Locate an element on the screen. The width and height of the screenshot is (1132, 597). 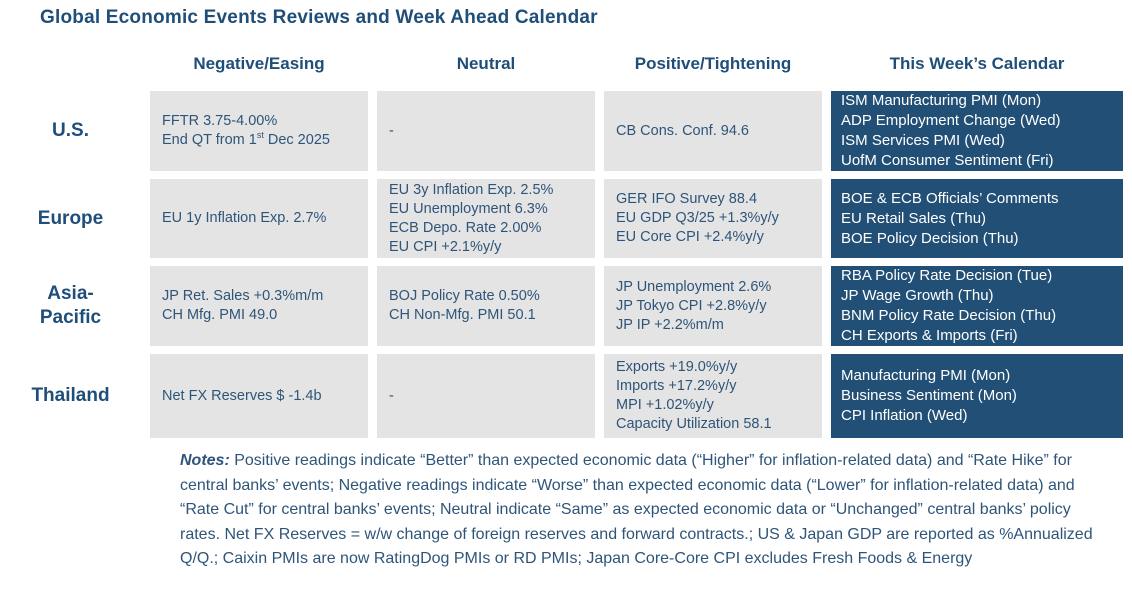
row-label-line: Thailand is located at coordinates (70, 396).